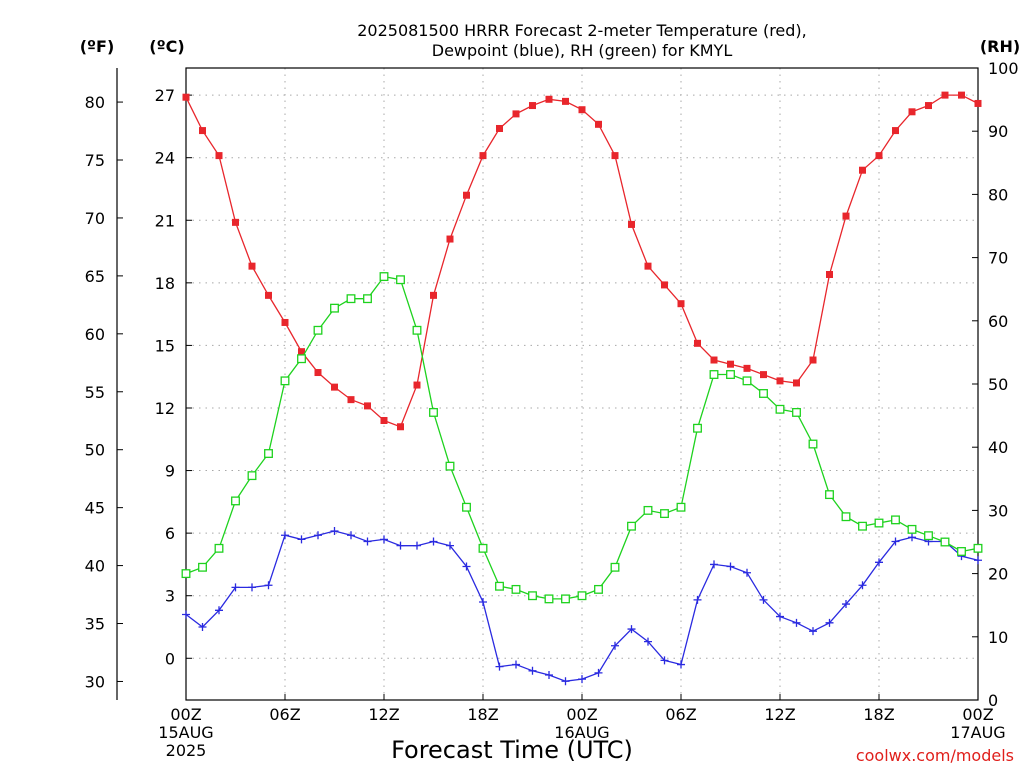 This screenshot has width=1024, height=768. What do you see at coordinates (95, 508) in the screenshot?
I see `fahrenheit-tick-label: 45` at bounding box center [95, 508].